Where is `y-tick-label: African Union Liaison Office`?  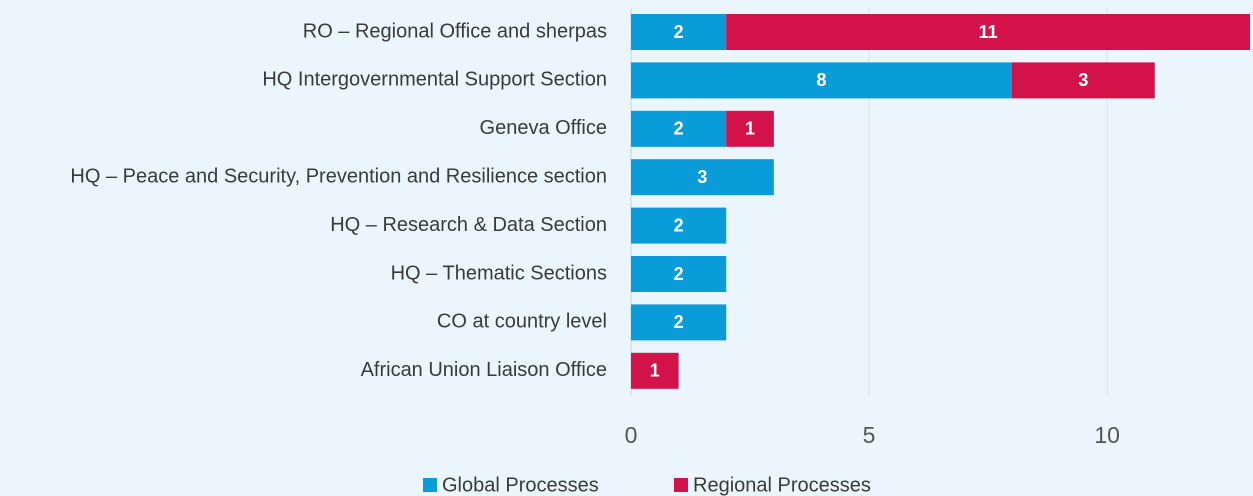 y-tick-label: African Union Liaison Office is located at coordinates (484, 370).